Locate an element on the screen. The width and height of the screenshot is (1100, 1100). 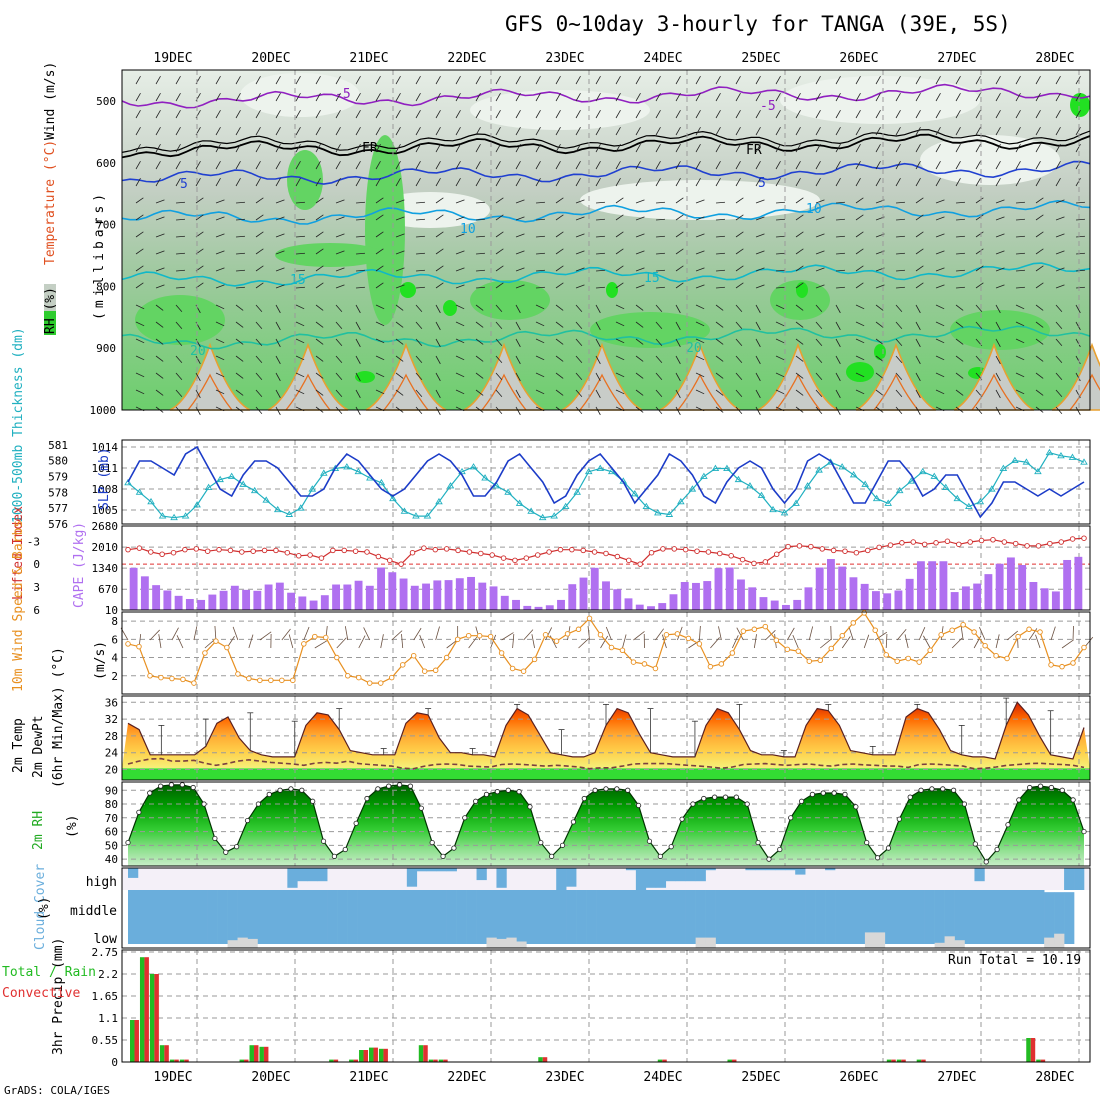
temperature-lines is located at coordinates (606, 733).